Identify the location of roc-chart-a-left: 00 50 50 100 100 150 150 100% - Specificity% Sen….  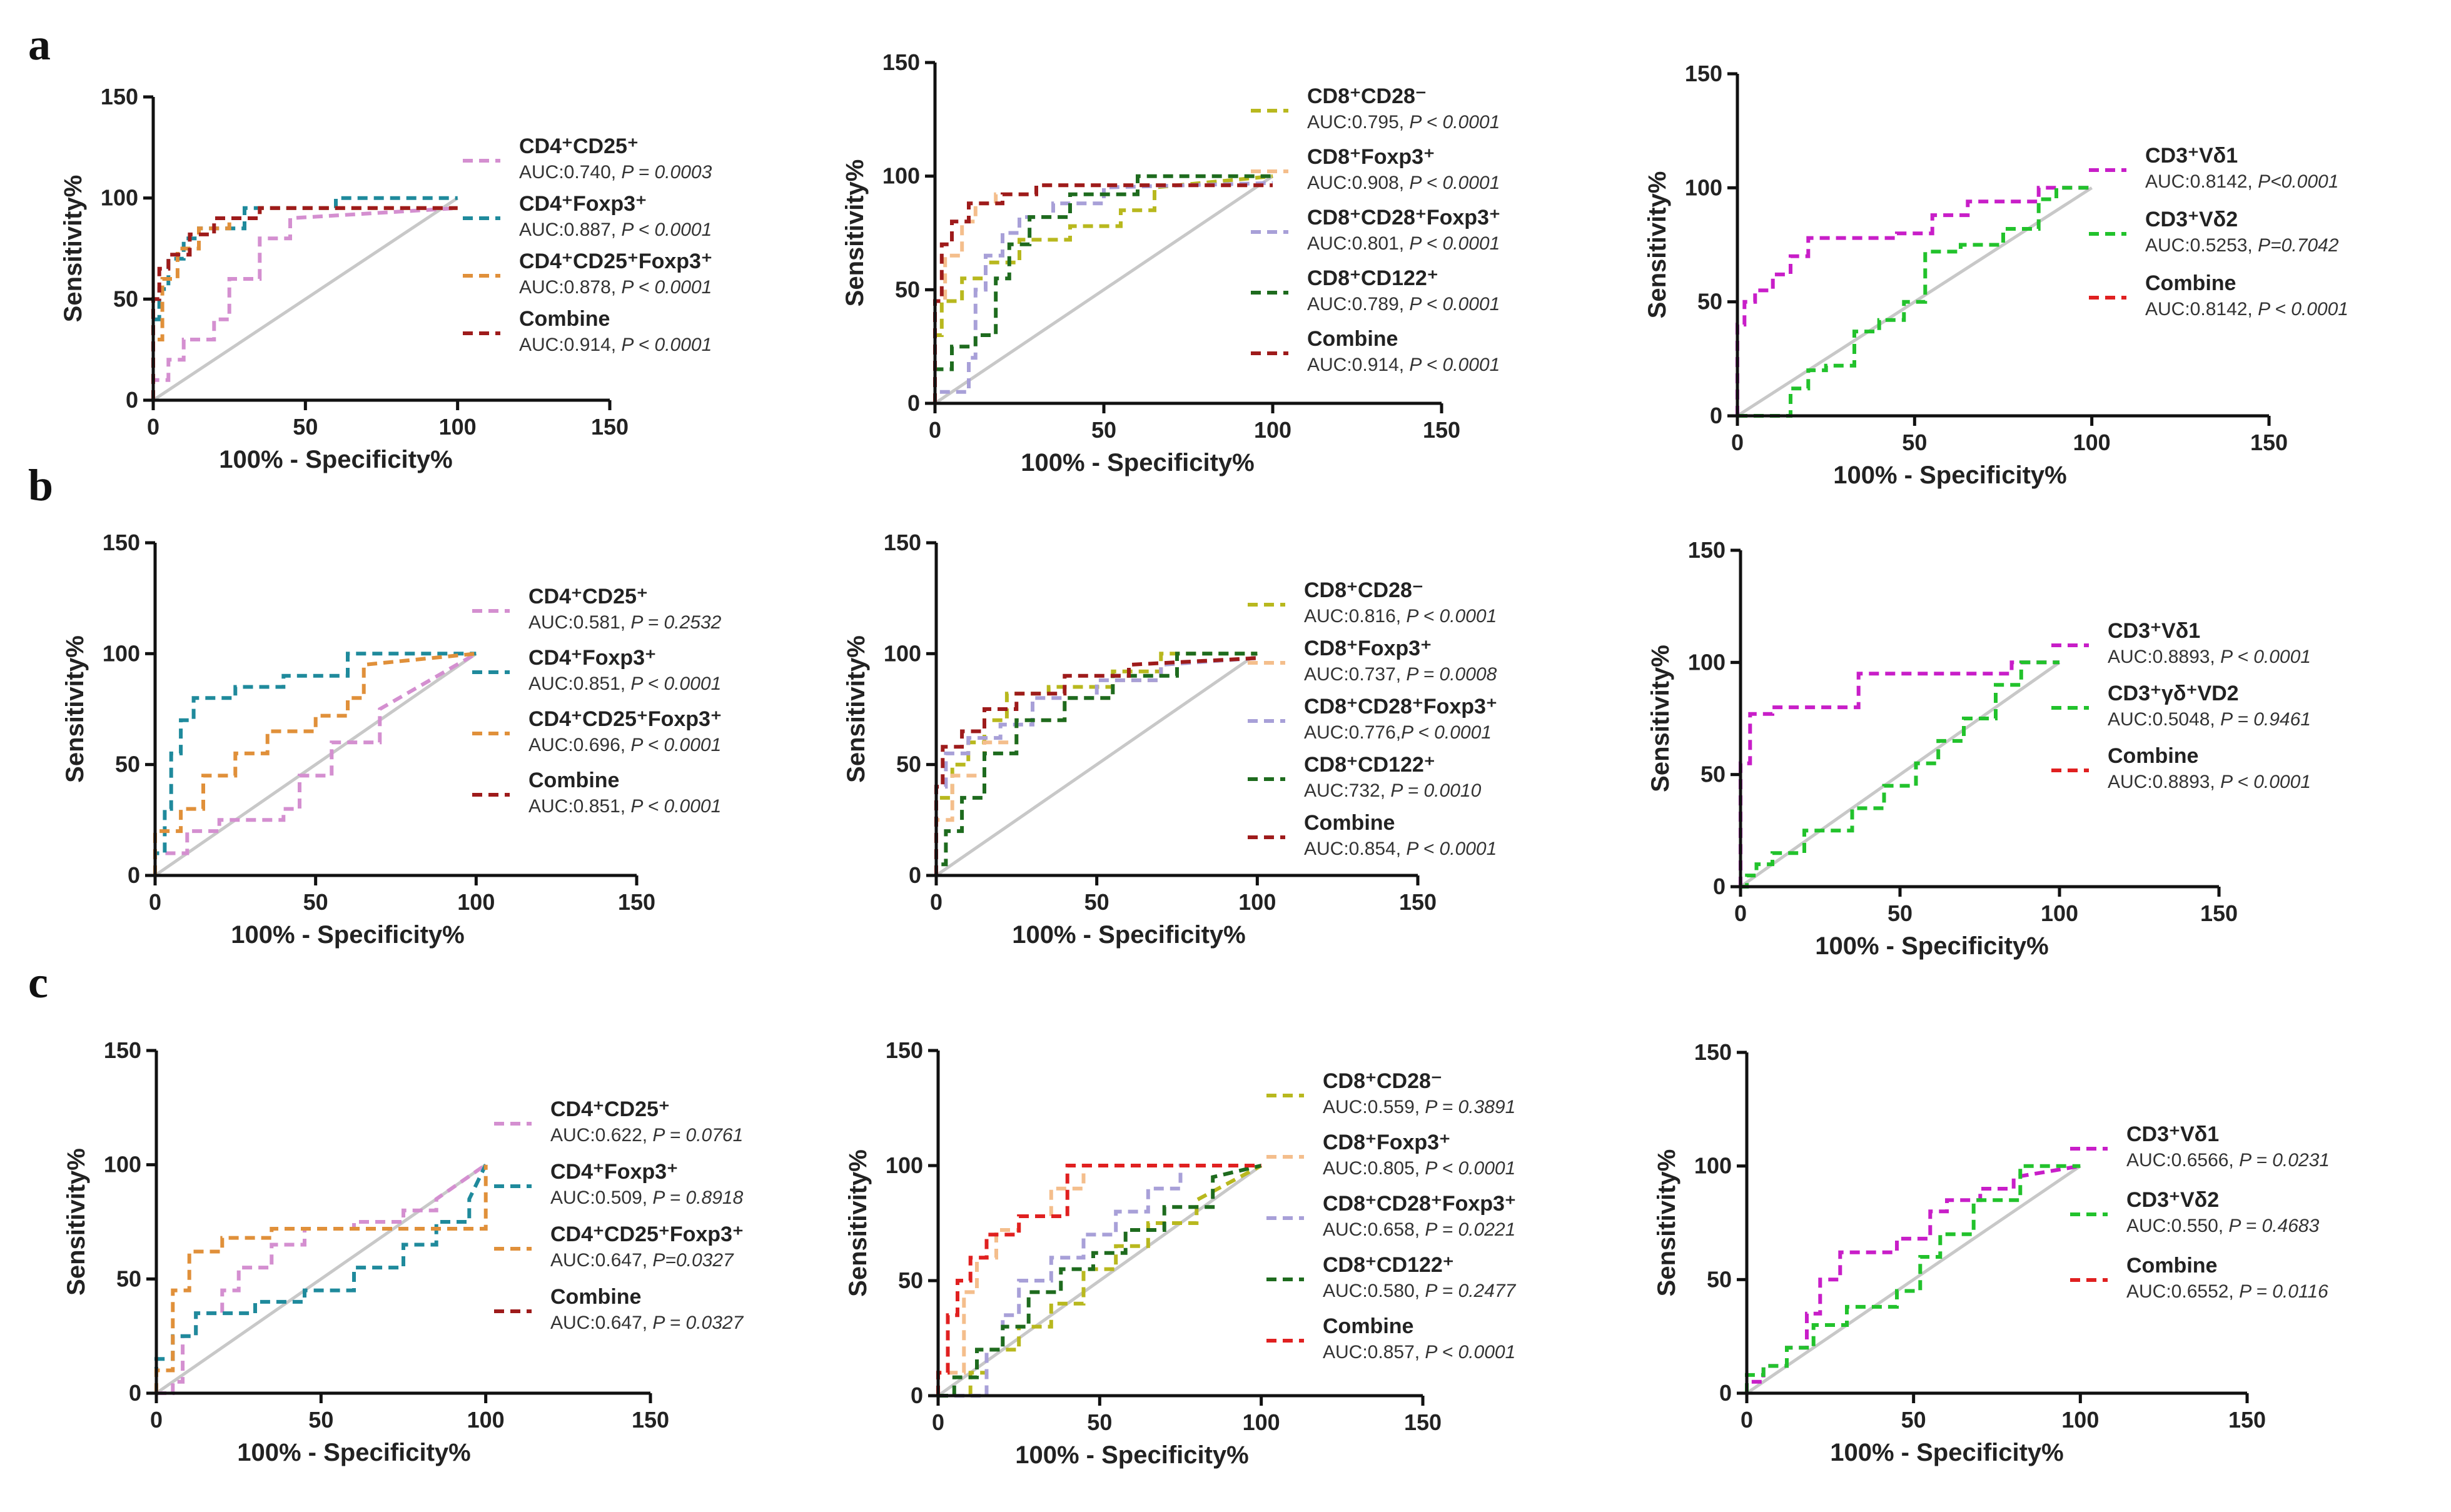
(385, 278).